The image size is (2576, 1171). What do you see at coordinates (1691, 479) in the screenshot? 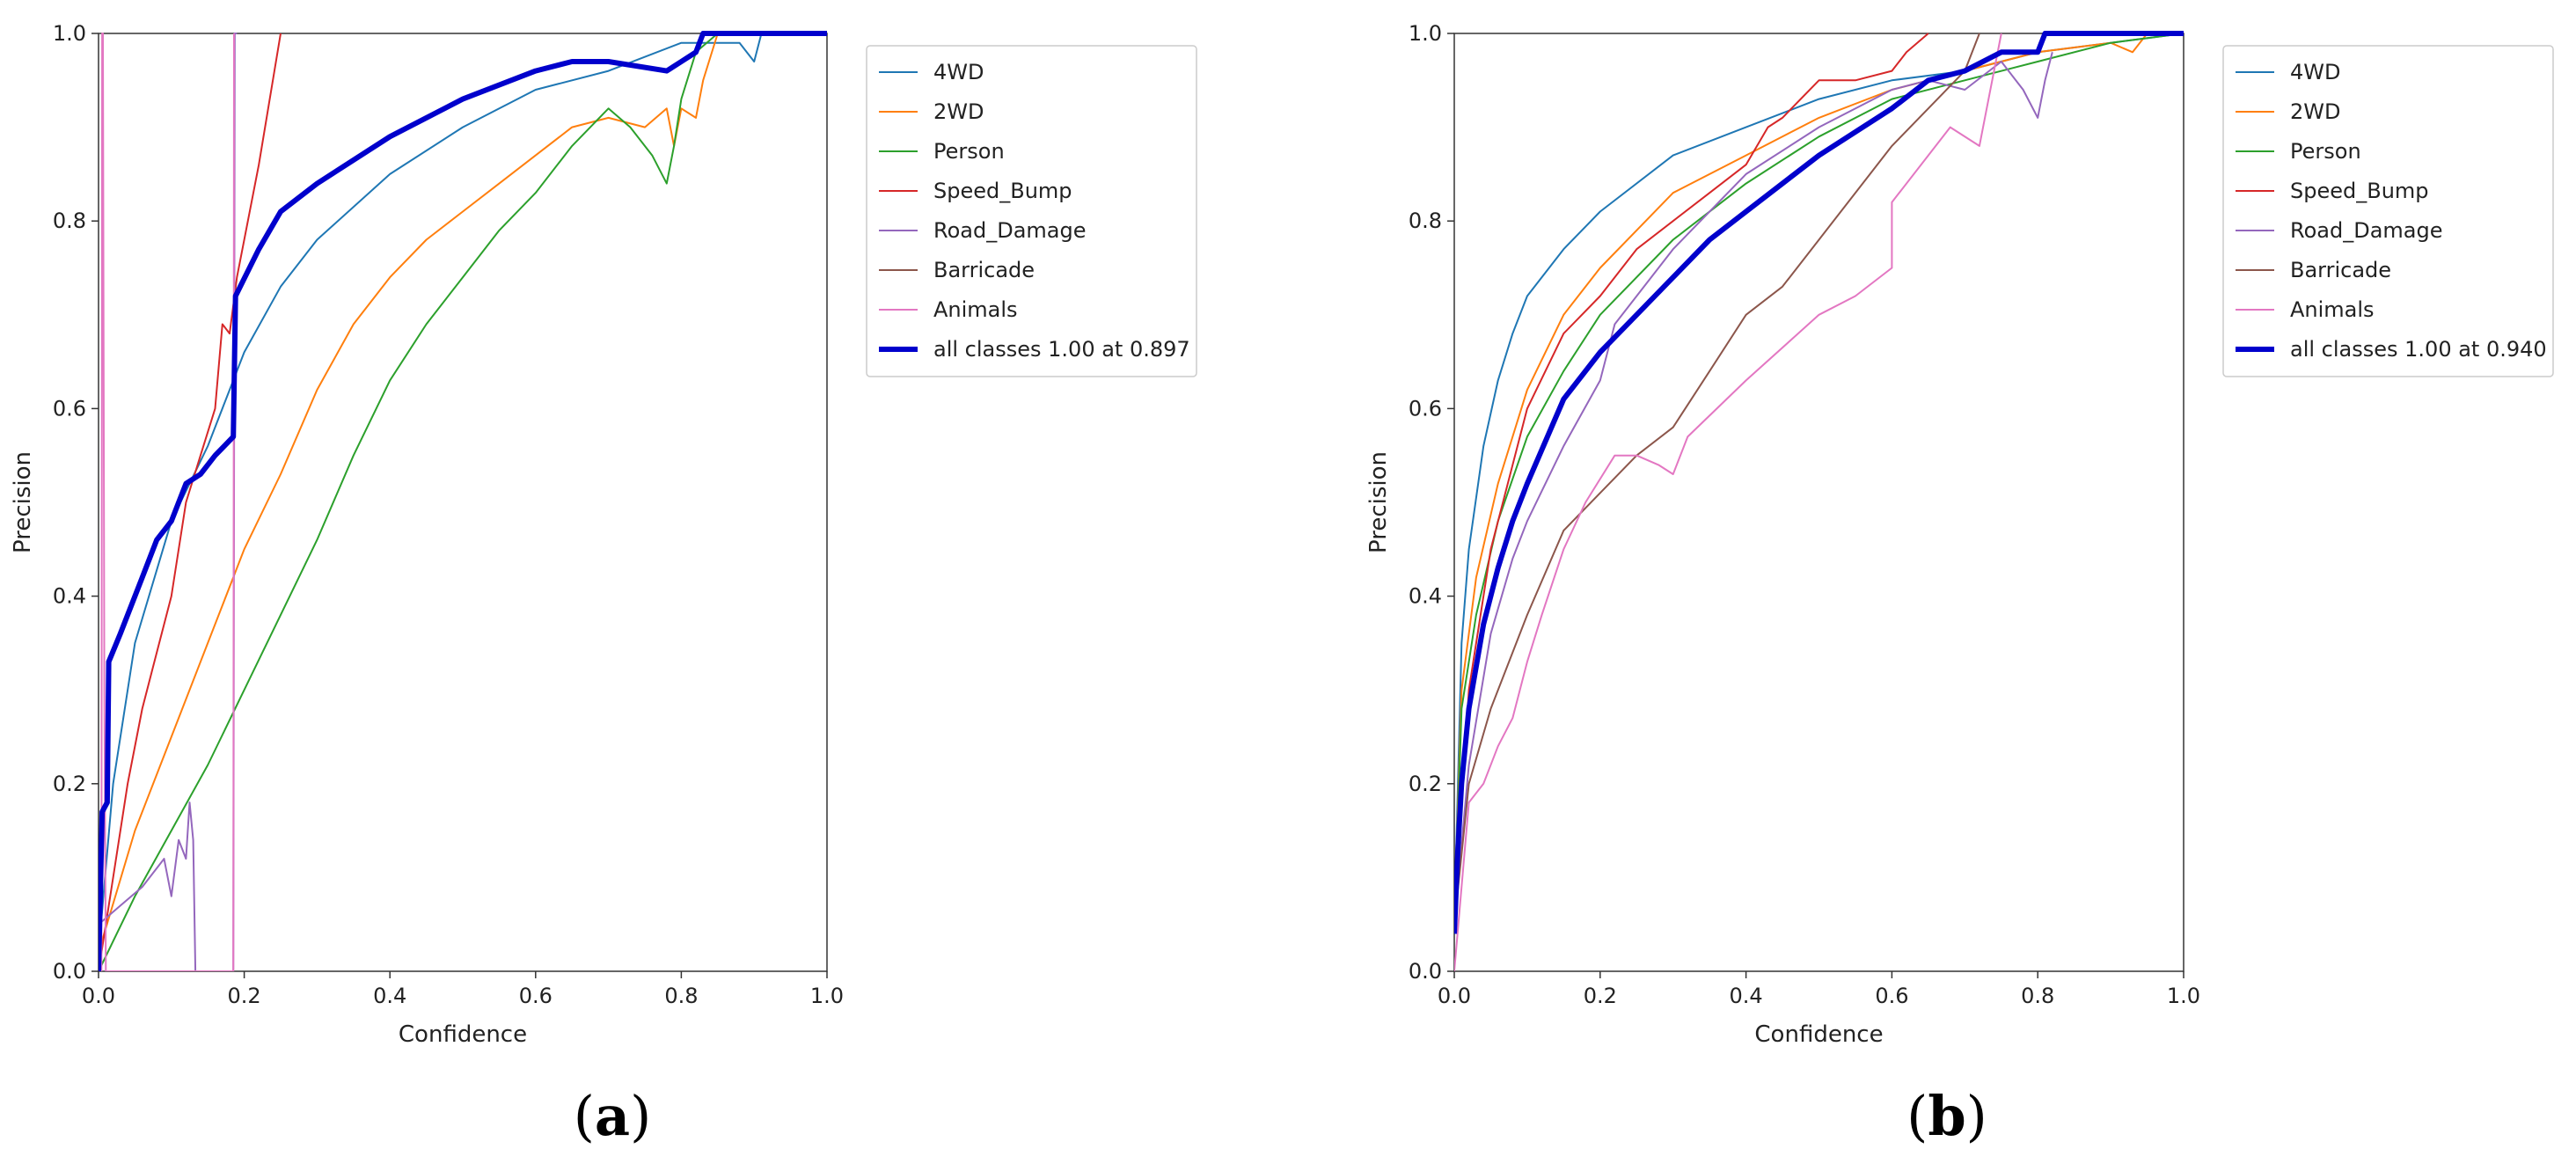
I see `series-line-speed-bump` at bounding box center [1691, 479].